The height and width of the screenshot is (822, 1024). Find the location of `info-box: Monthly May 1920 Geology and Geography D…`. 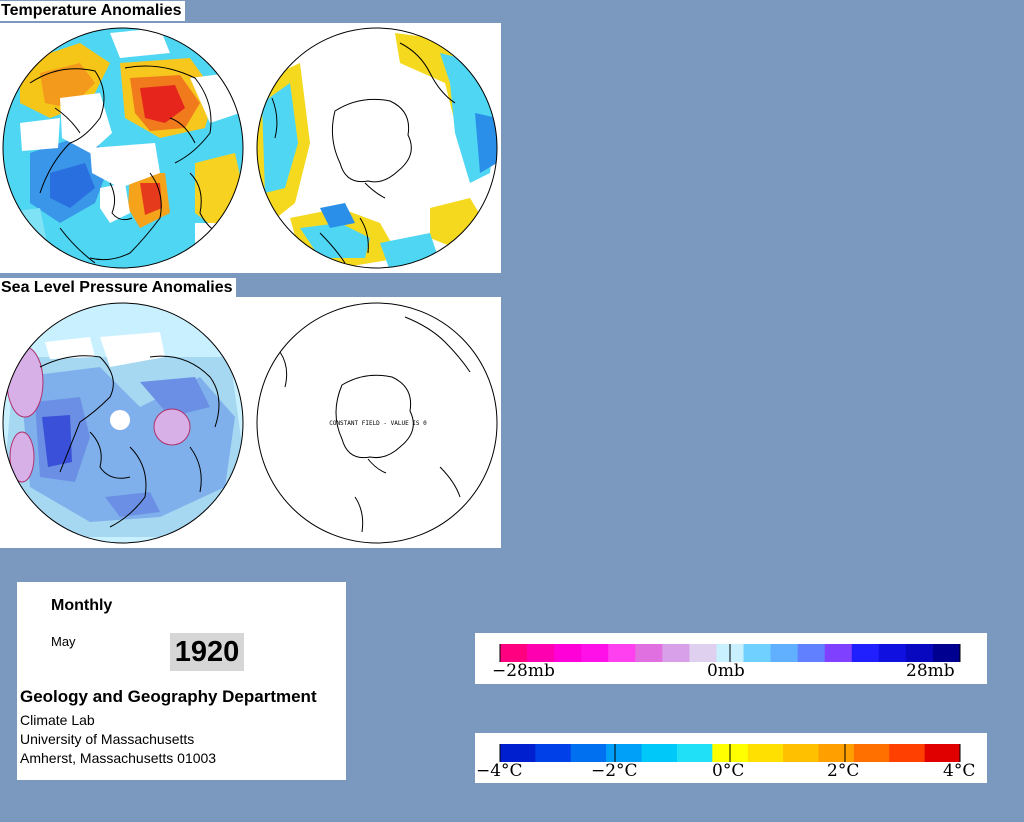

info-box: Monthly May 1920 Geology and Geography D… is located at coordinates (181, 681).